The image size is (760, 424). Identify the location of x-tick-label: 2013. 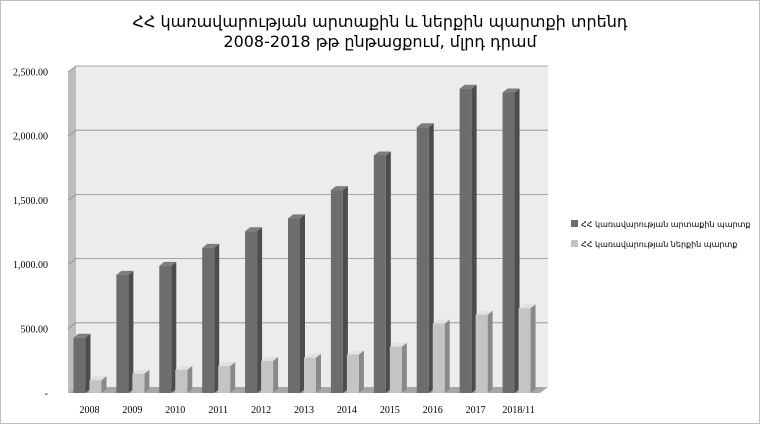
(304, 410).